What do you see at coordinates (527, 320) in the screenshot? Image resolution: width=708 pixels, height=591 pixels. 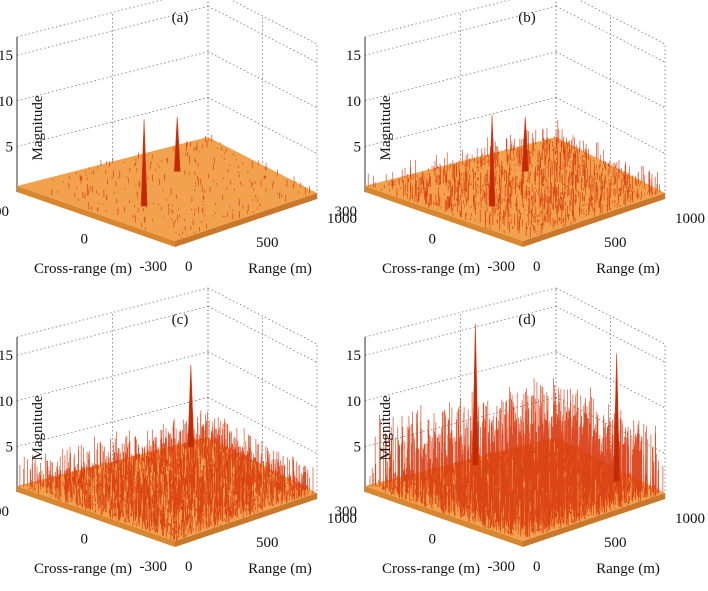 I see `panel-label: (d)` at bounding box center [527, 320].